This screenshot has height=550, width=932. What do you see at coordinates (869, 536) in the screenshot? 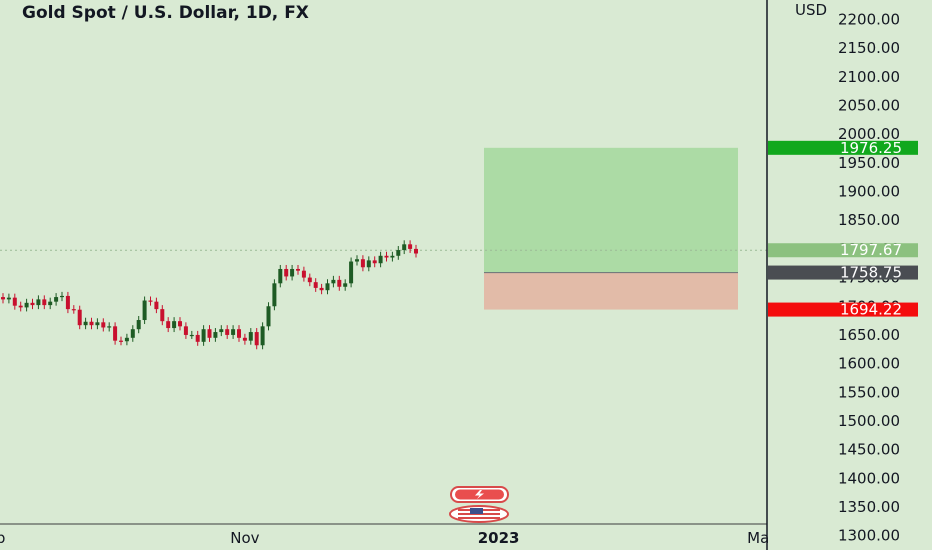
I see `price-tick-label: 1300.00` at bounding box center [869, 536].